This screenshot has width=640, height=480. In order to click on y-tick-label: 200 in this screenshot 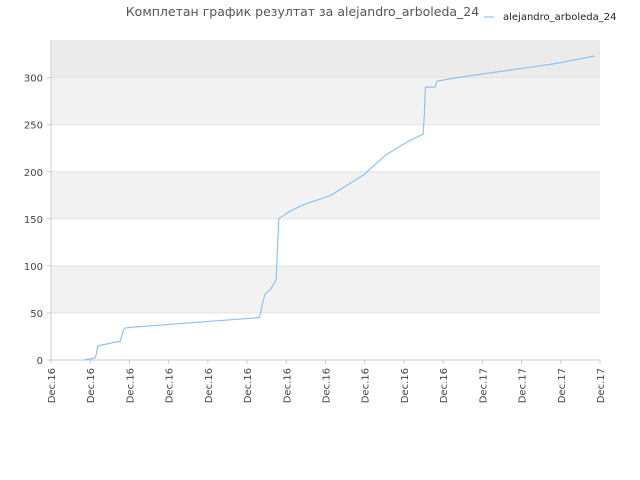, I will do `click(33, 173)`.